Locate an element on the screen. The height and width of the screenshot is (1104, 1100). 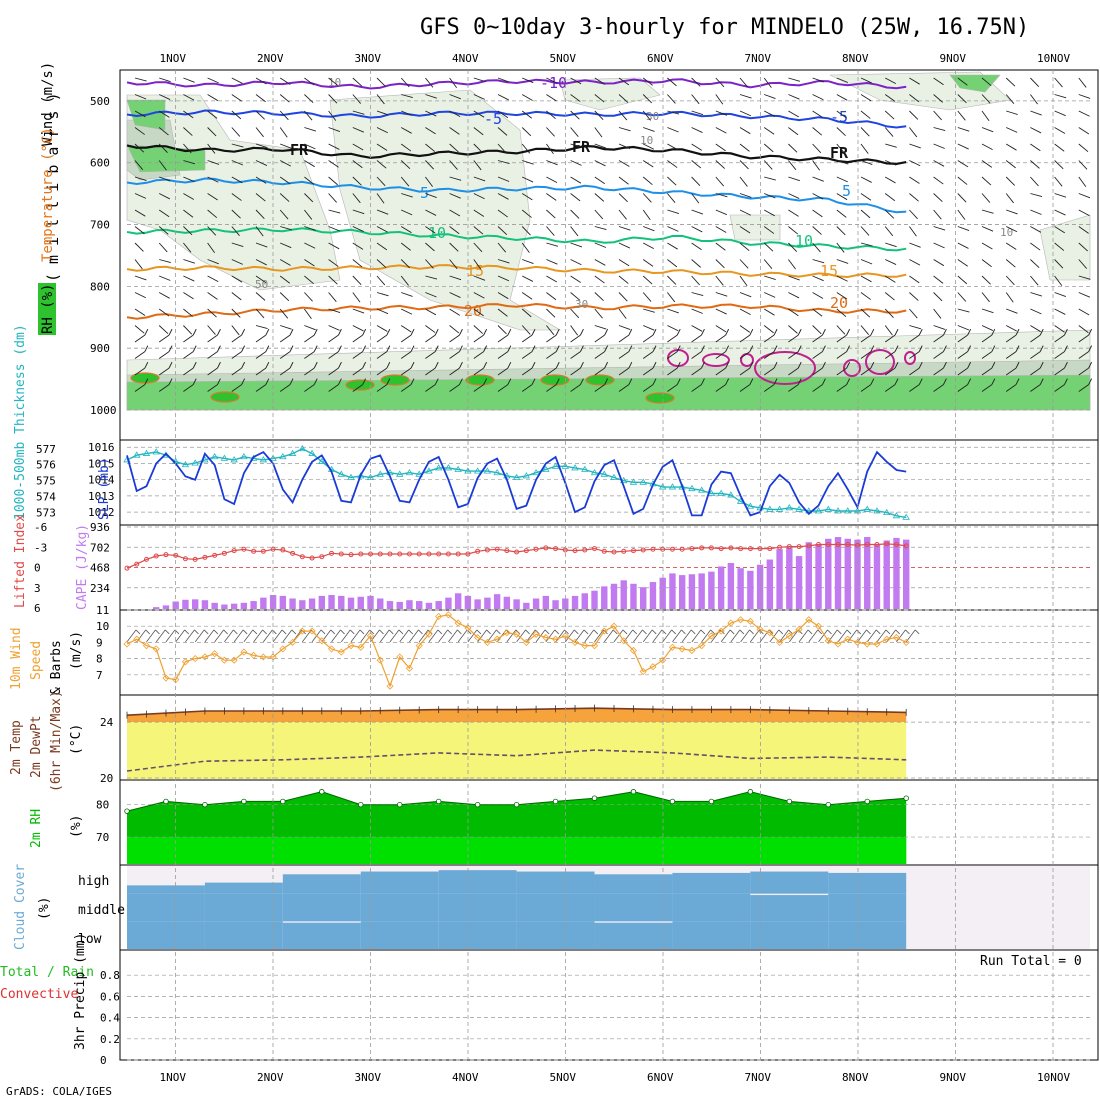
rh-tick-label: 70 is located at coordinates (102, 837).